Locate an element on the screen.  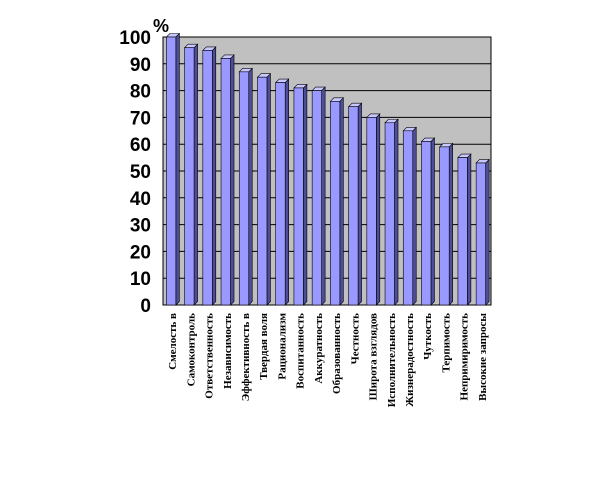
y-tick-labels: 0 10 20 30 40 50 60 70 80 90 100 is located at coordinates (135, 172).